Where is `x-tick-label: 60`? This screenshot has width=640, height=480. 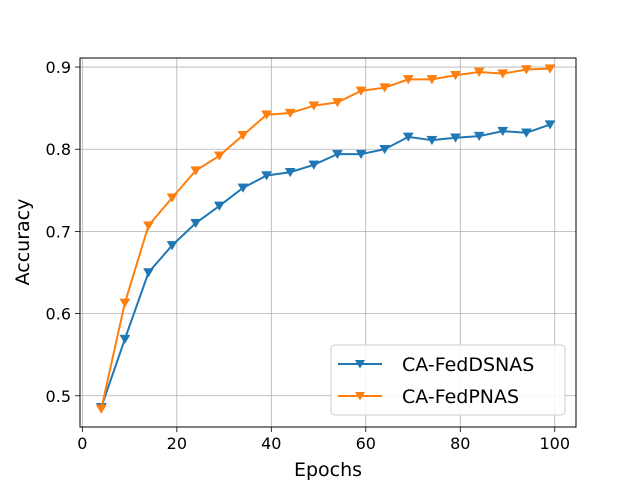 x-tick-label: 60 is located at coordinates (366, 443).